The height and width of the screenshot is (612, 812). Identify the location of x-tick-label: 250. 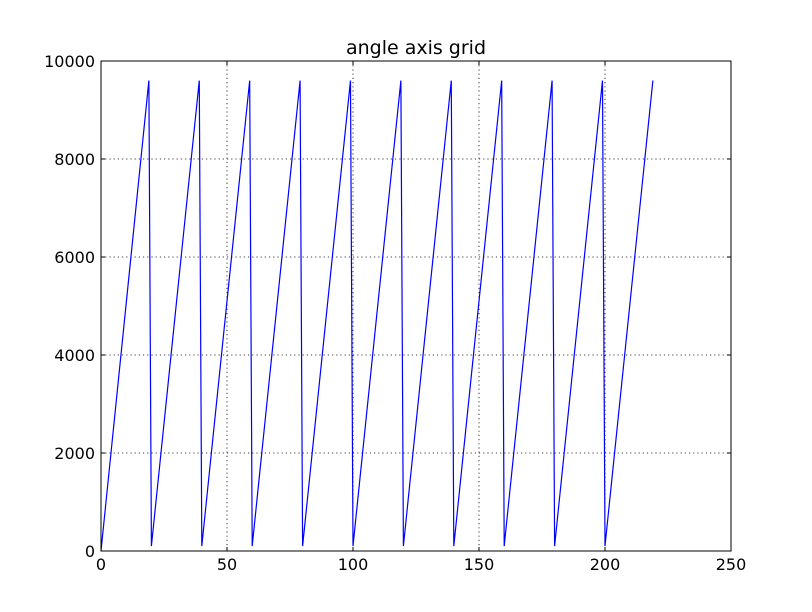
(731, 564).